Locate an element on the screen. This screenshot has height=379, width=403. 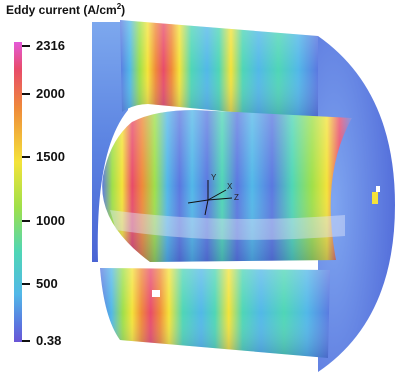
legend-title-text: Eddy current (A/cm is located at coordinates (61, 10).